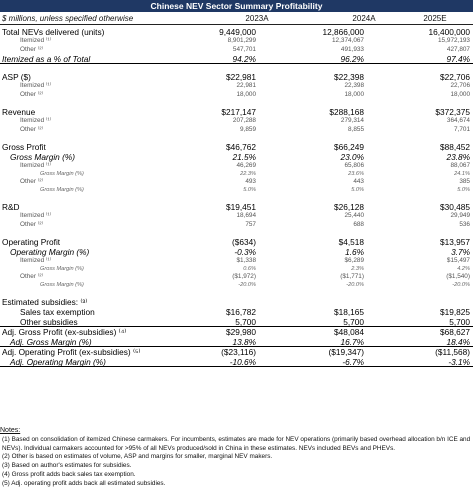 The width and height of the screenshot is (473, 500). What do you see at coordinates (241, 77) in the screenshot?
I see `cell-2023A: $22,981` at bounding box center [241, 77].